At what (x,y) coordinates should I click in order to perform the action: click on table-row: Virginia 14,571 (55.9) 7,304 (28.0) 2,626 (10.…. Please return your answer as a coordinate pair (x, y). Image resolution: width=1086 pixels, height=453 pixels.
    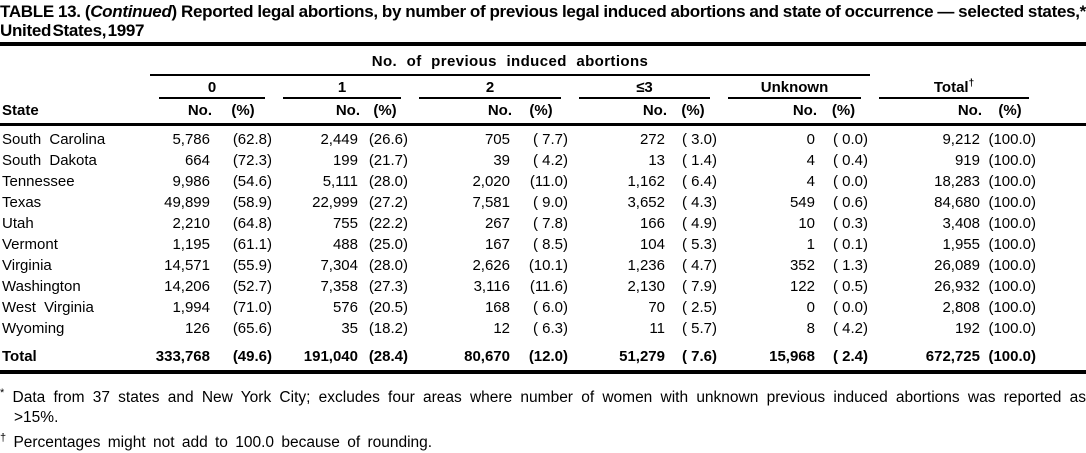
    Looking at the image, I should click on (543, 265).